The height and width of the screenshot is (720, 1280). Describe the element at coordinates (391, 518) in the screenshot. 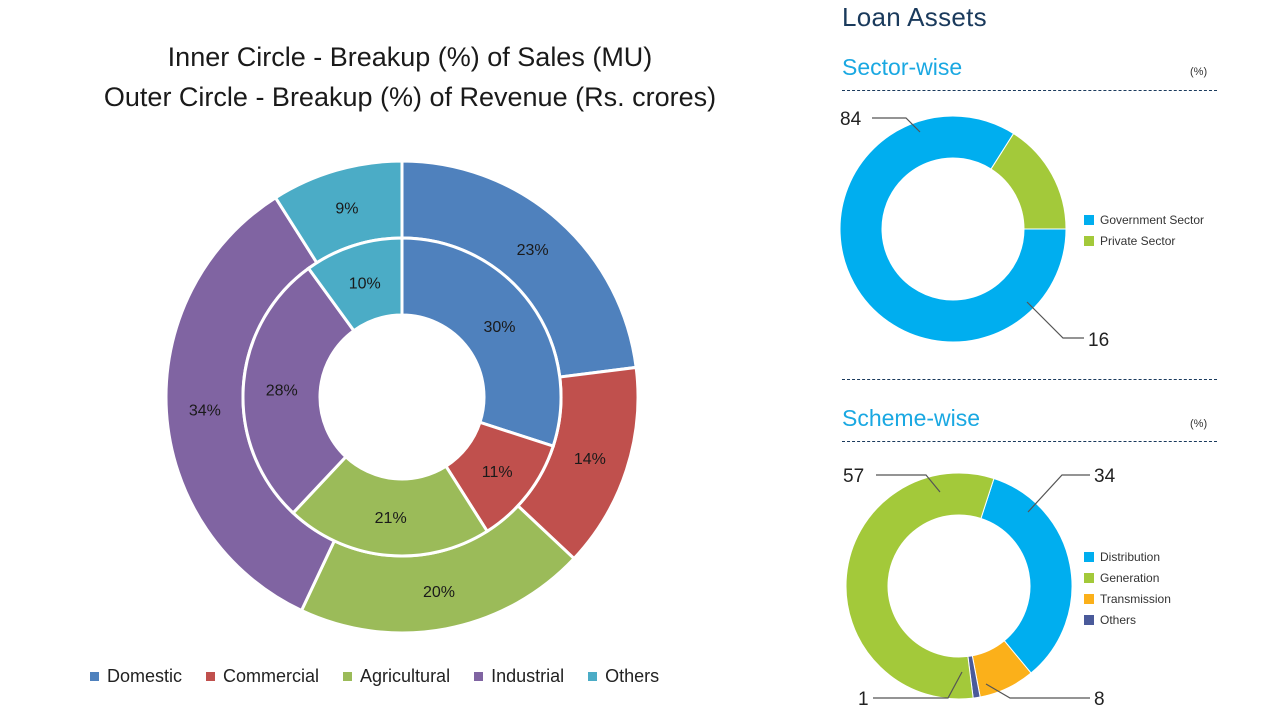

I see `inner-label-agricultural: 21%` at that location.